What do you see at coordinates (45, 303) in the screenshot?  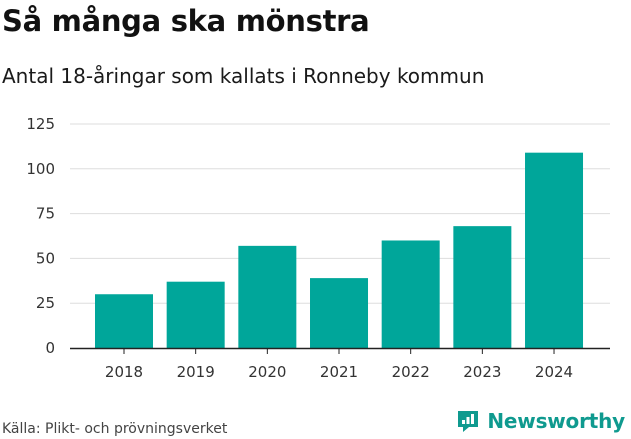 I see `y-tick-label: 25` at bounding box center [45, 303].